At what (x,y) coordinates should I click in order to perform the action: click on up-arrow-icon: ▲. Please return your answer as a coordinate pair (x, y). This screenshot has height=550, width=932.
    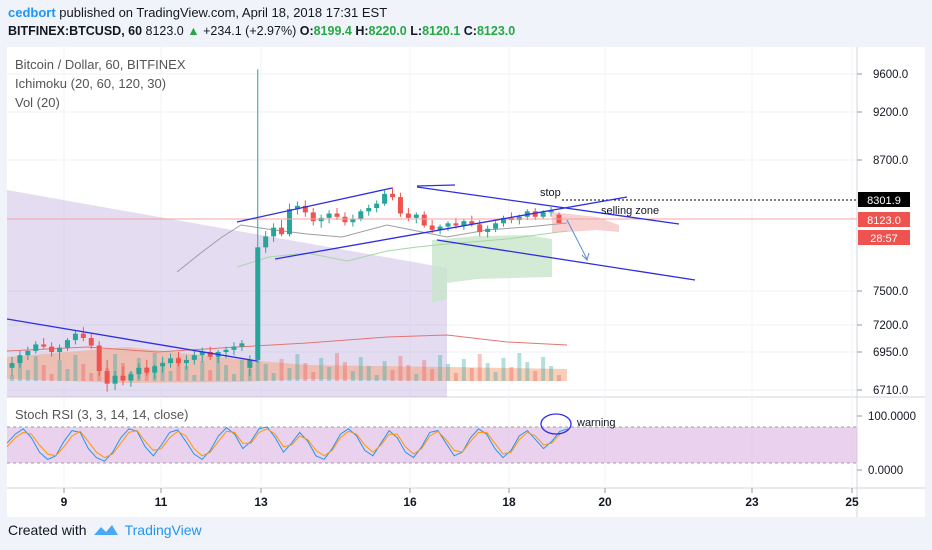
    Looking at the image, I should click on (193, 31).